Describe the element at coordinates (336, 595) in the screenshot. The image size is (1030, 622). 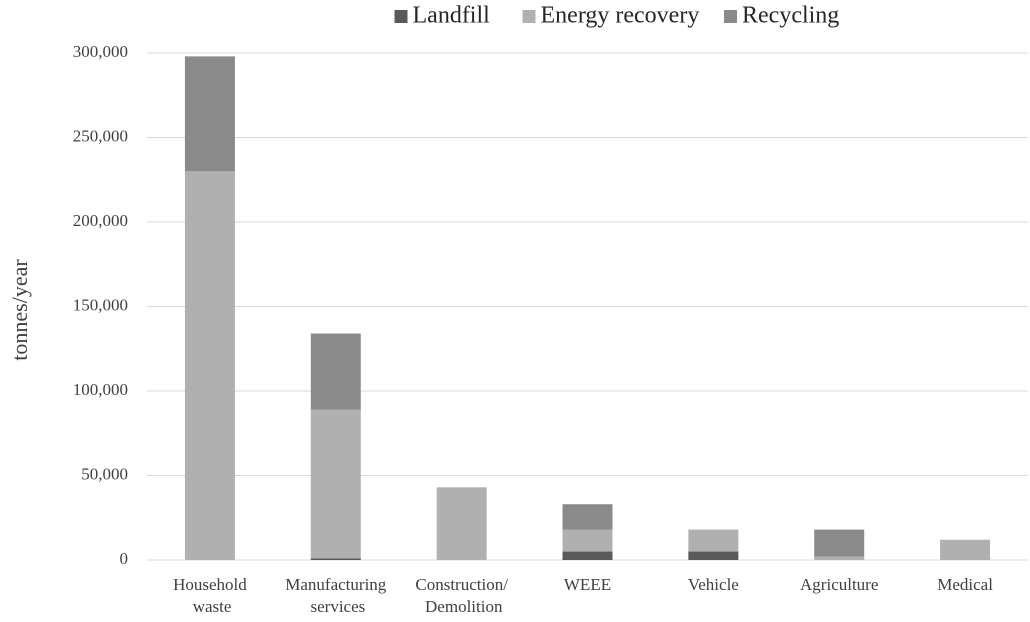
I see `x-tick-label: Manufacturing services` at that location.